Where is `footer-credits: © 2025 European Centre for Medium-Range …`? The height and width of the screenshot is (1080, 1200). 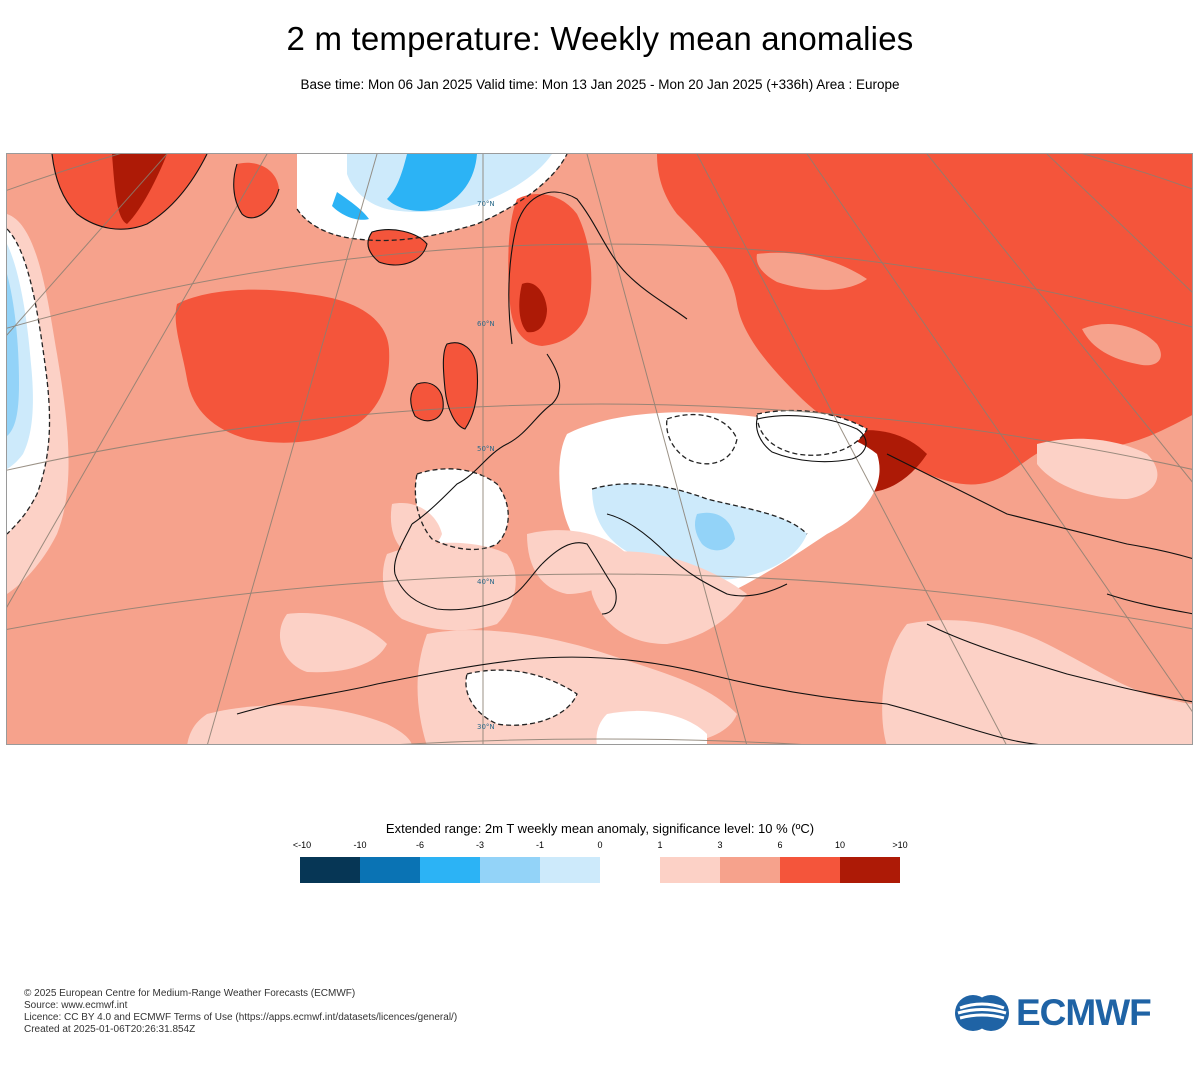
footer-credits: © 2025 European Centre for Medium-Range … is located at coordinates (240, 1012).